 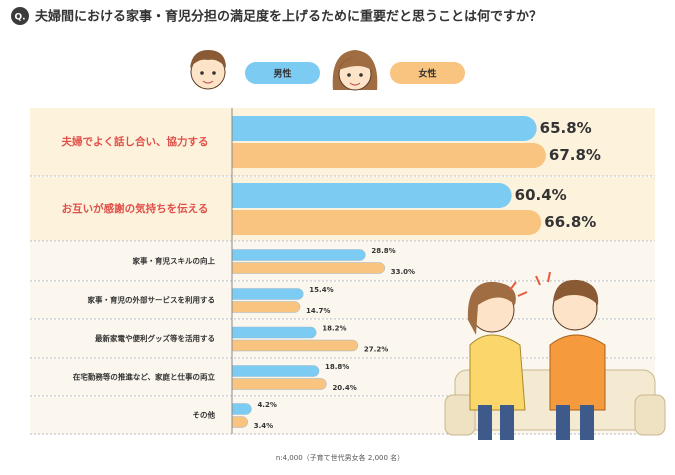 What do you see at coordinates (337, 367) in the screenshot?
I see `value-label: 18.8%` at bounding box center [337, 367].